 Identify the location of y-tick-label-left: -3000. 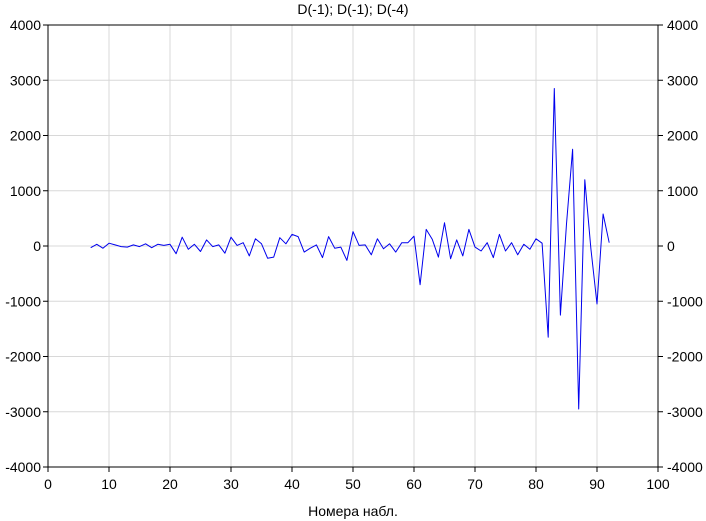
(23, 412).